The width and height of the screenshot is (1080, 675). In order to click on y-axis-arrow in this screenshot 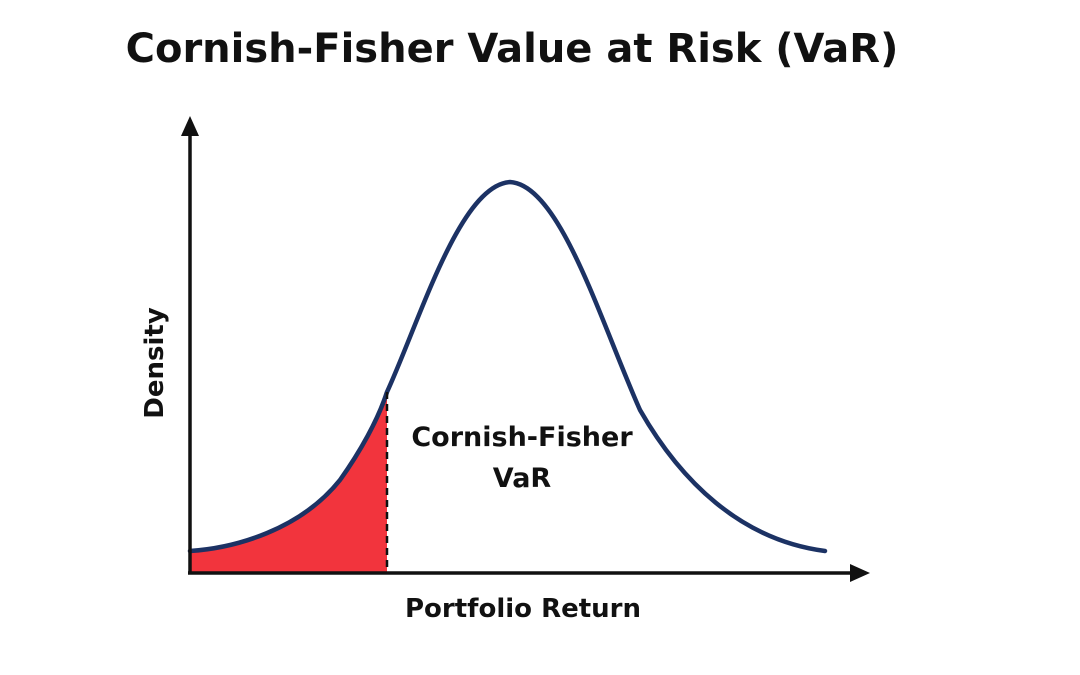, I will do `click(190, 126)`.